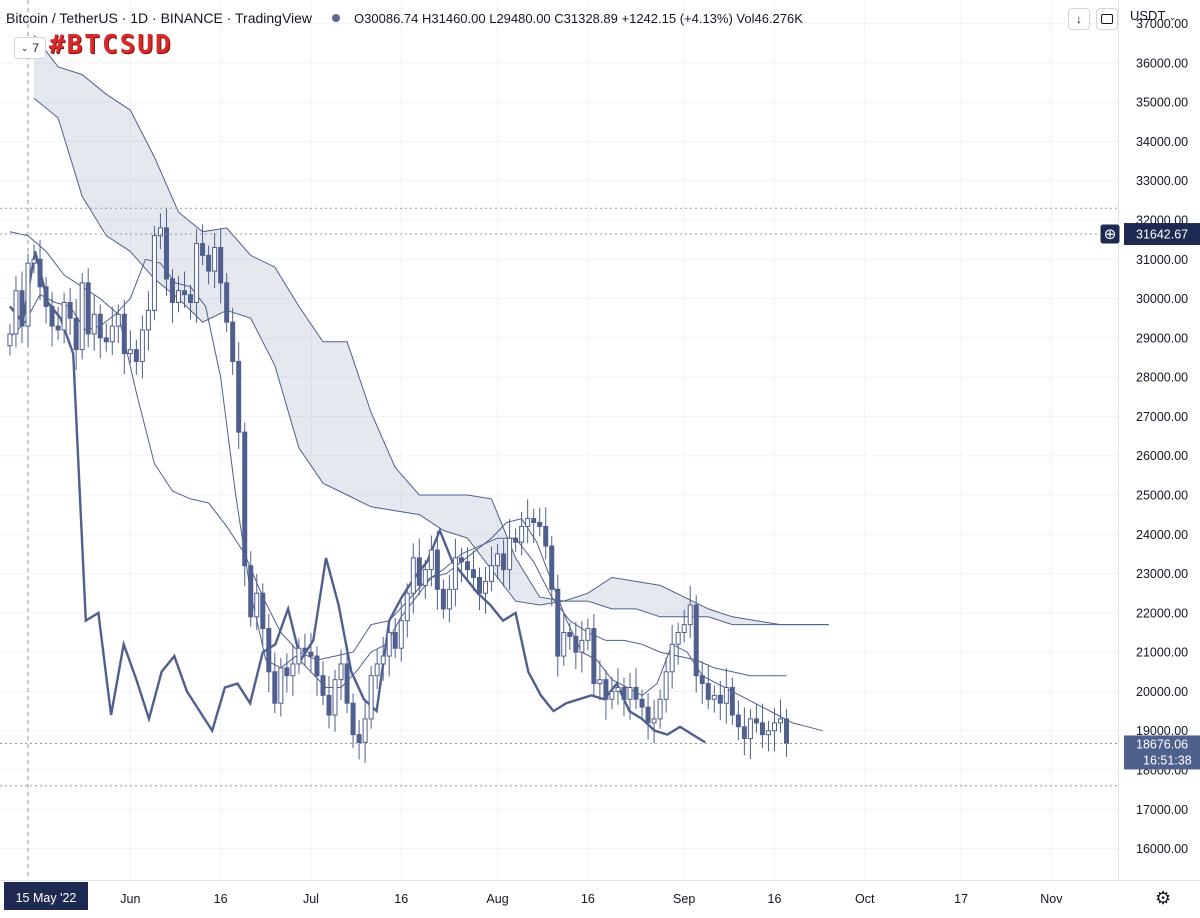  I want to click on arrow-down-icon: ↓, so click(1079, 19).